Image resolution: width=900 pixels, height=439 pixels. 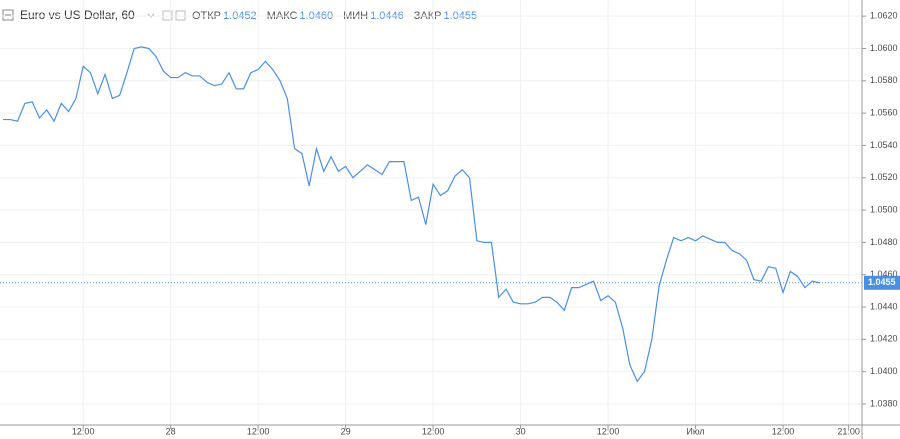 What do you see at coordinates (884, 177) in the screenshot?
I see `y-tick-label: 1.0520` at bounding box center [884, 177].